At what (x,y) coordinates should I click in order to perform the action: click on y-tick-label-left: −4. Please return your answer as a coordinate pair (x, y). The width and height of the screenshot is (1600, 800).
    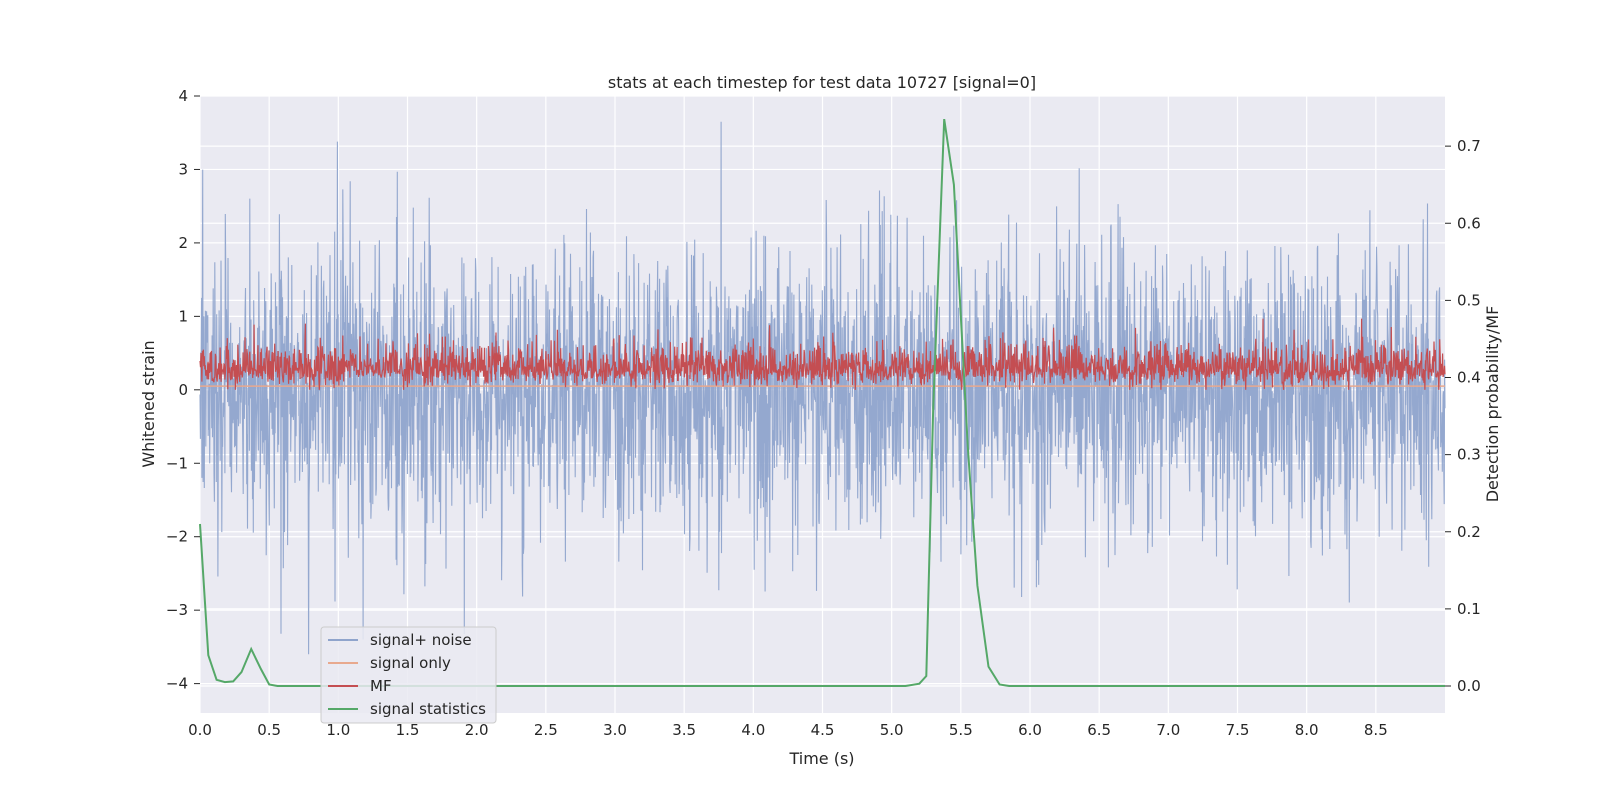
    Looking at the image, I should click on (177, 684).